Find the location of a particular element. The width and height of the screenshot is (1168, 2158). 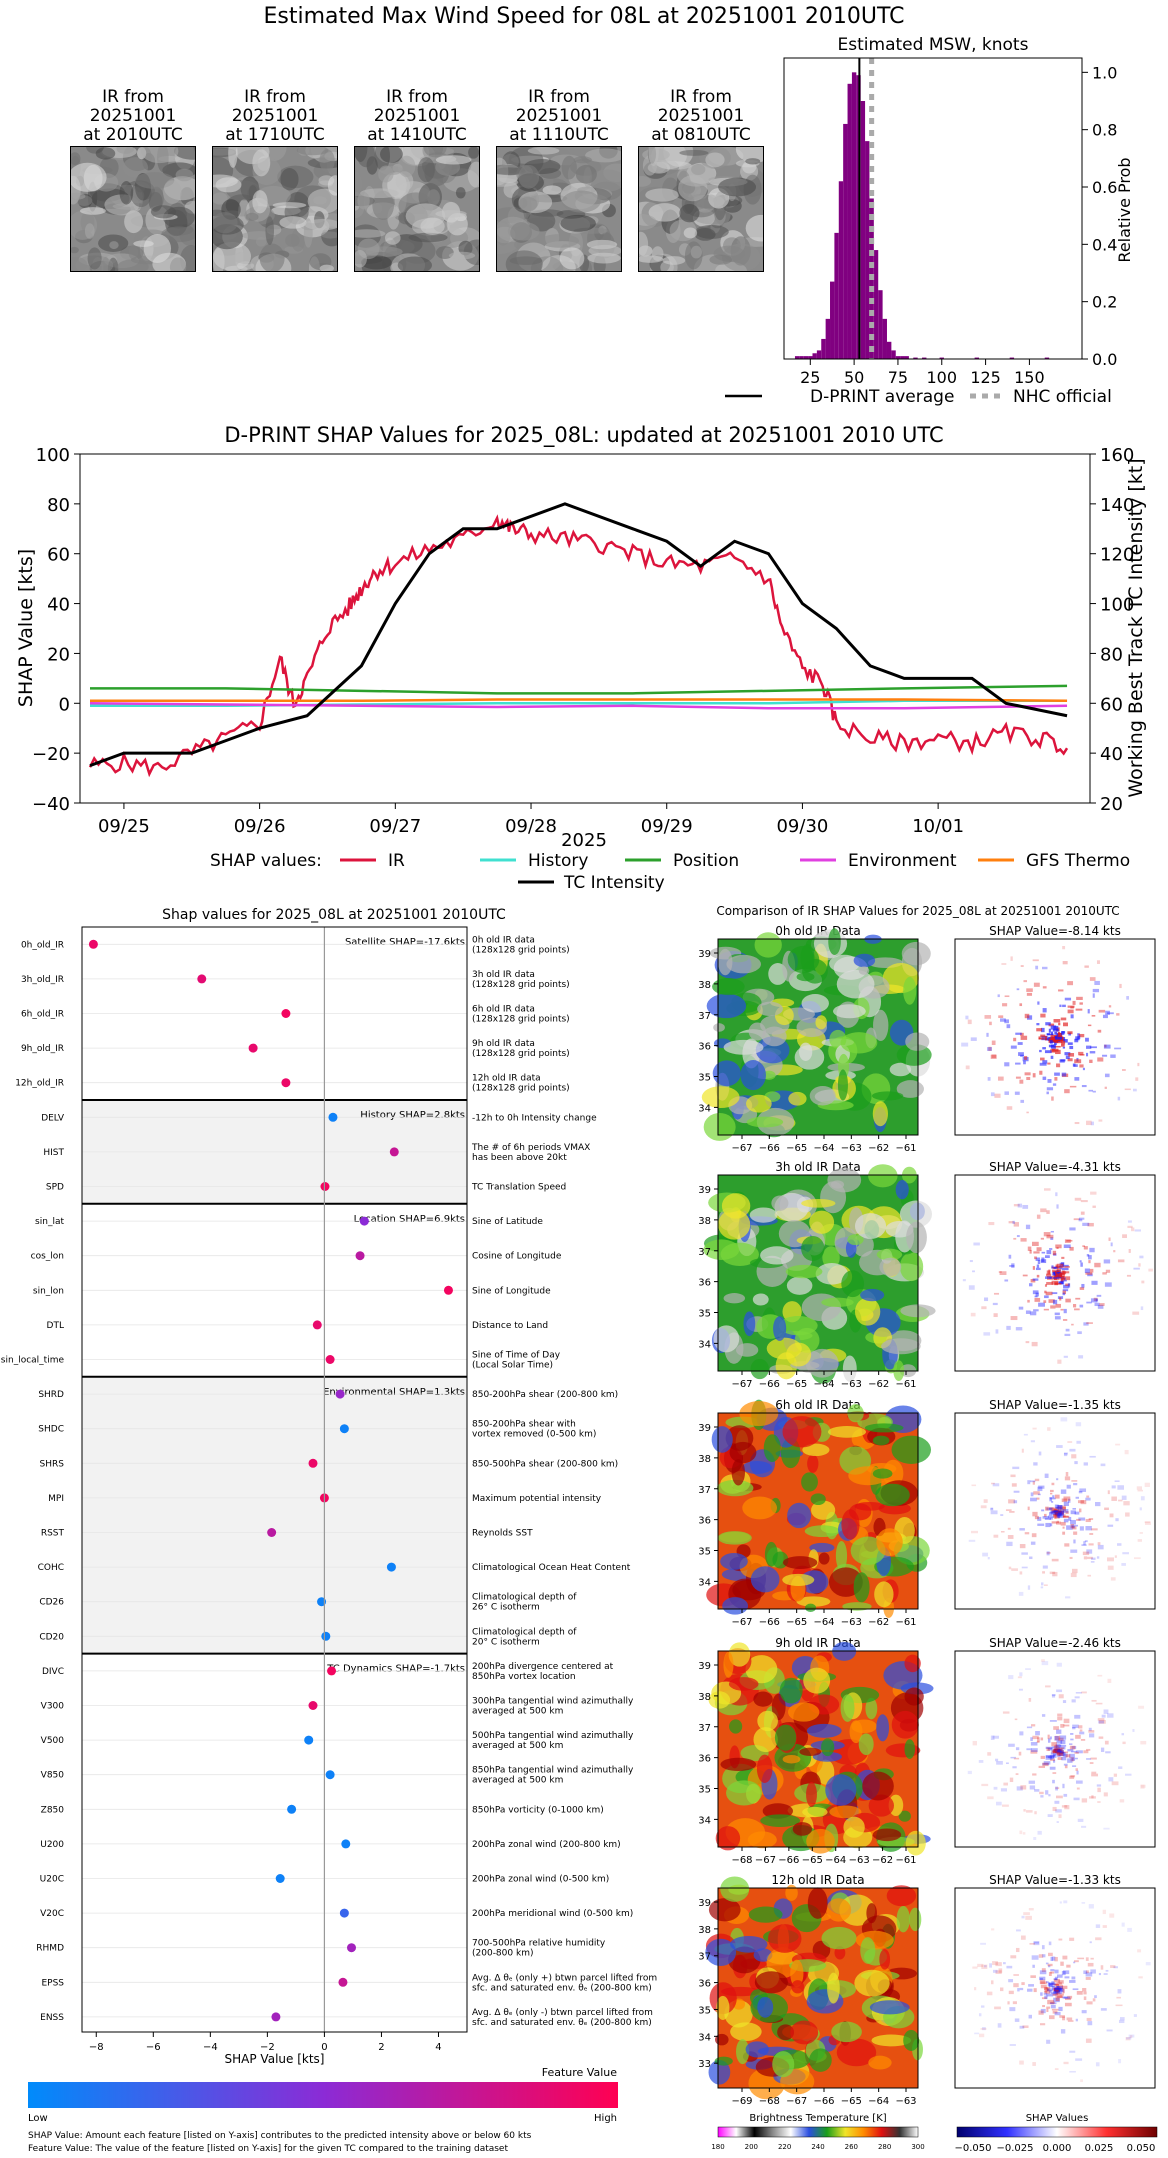

feature-name: DIVC is located at coordinates (53, 1672).